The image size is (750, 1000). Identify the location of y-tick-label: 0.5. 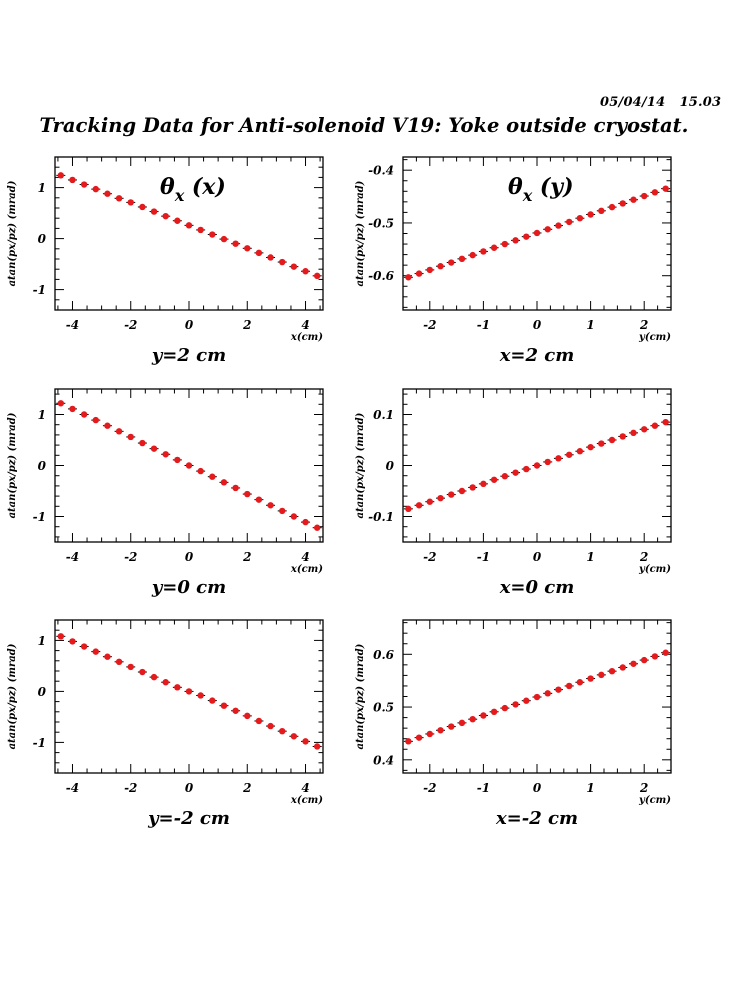
(383, 708).